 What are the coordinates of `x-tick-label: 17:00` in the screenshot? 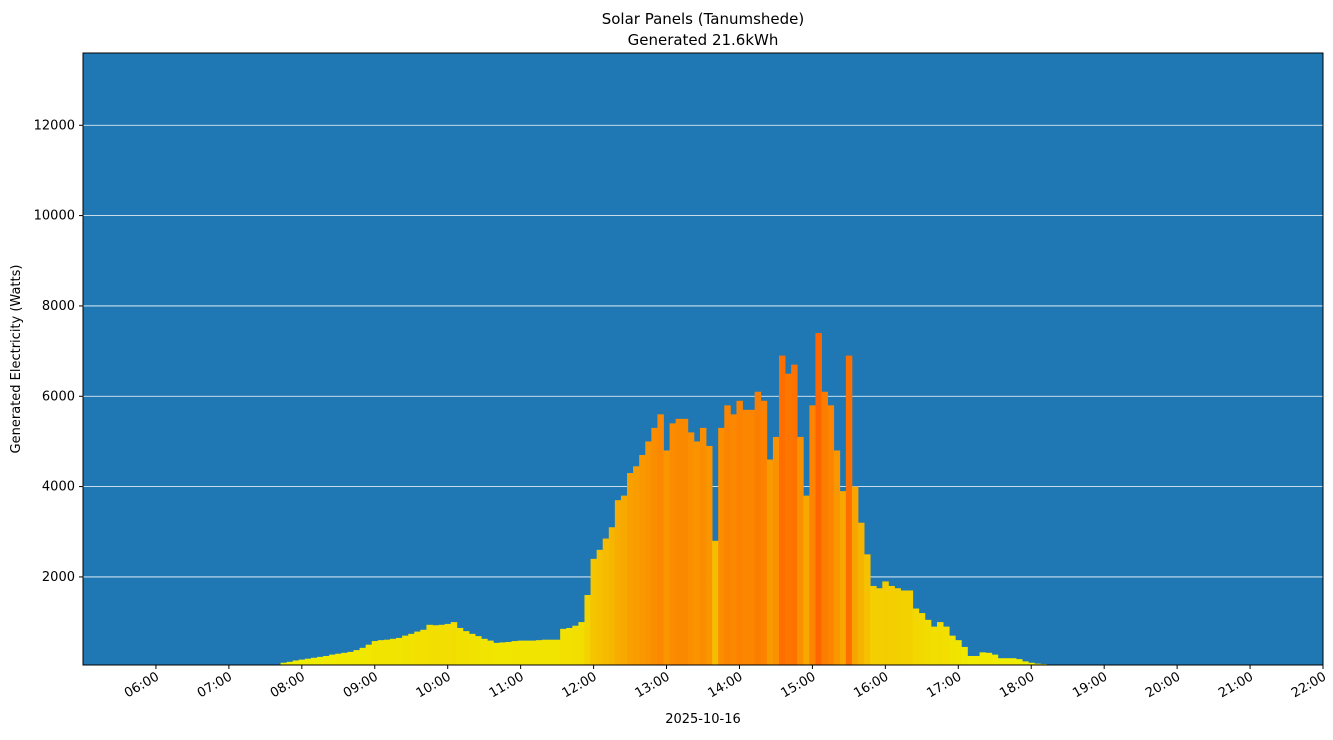 It's located at (944, 685).